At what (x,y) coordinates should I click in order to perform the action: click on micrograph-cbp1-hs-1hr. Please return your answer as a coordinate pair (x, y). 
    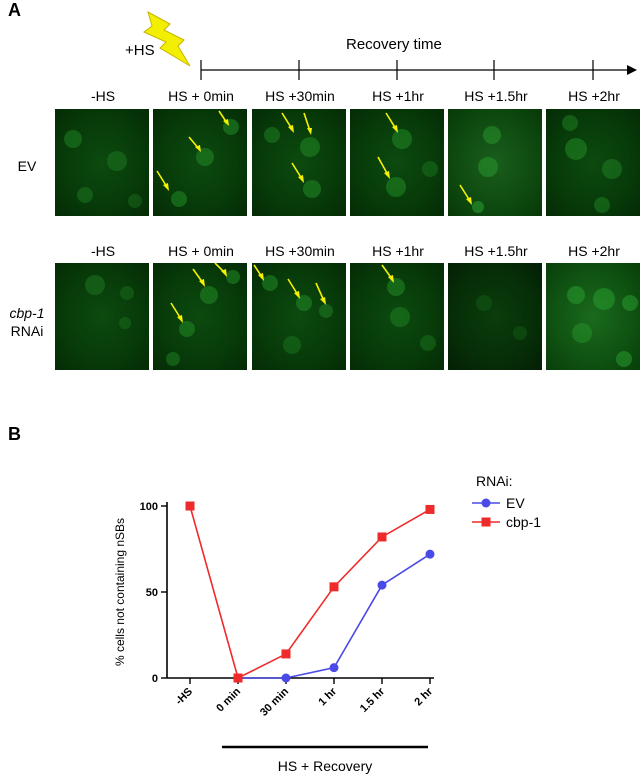
    Looking at the image, I should click on (397, 316).